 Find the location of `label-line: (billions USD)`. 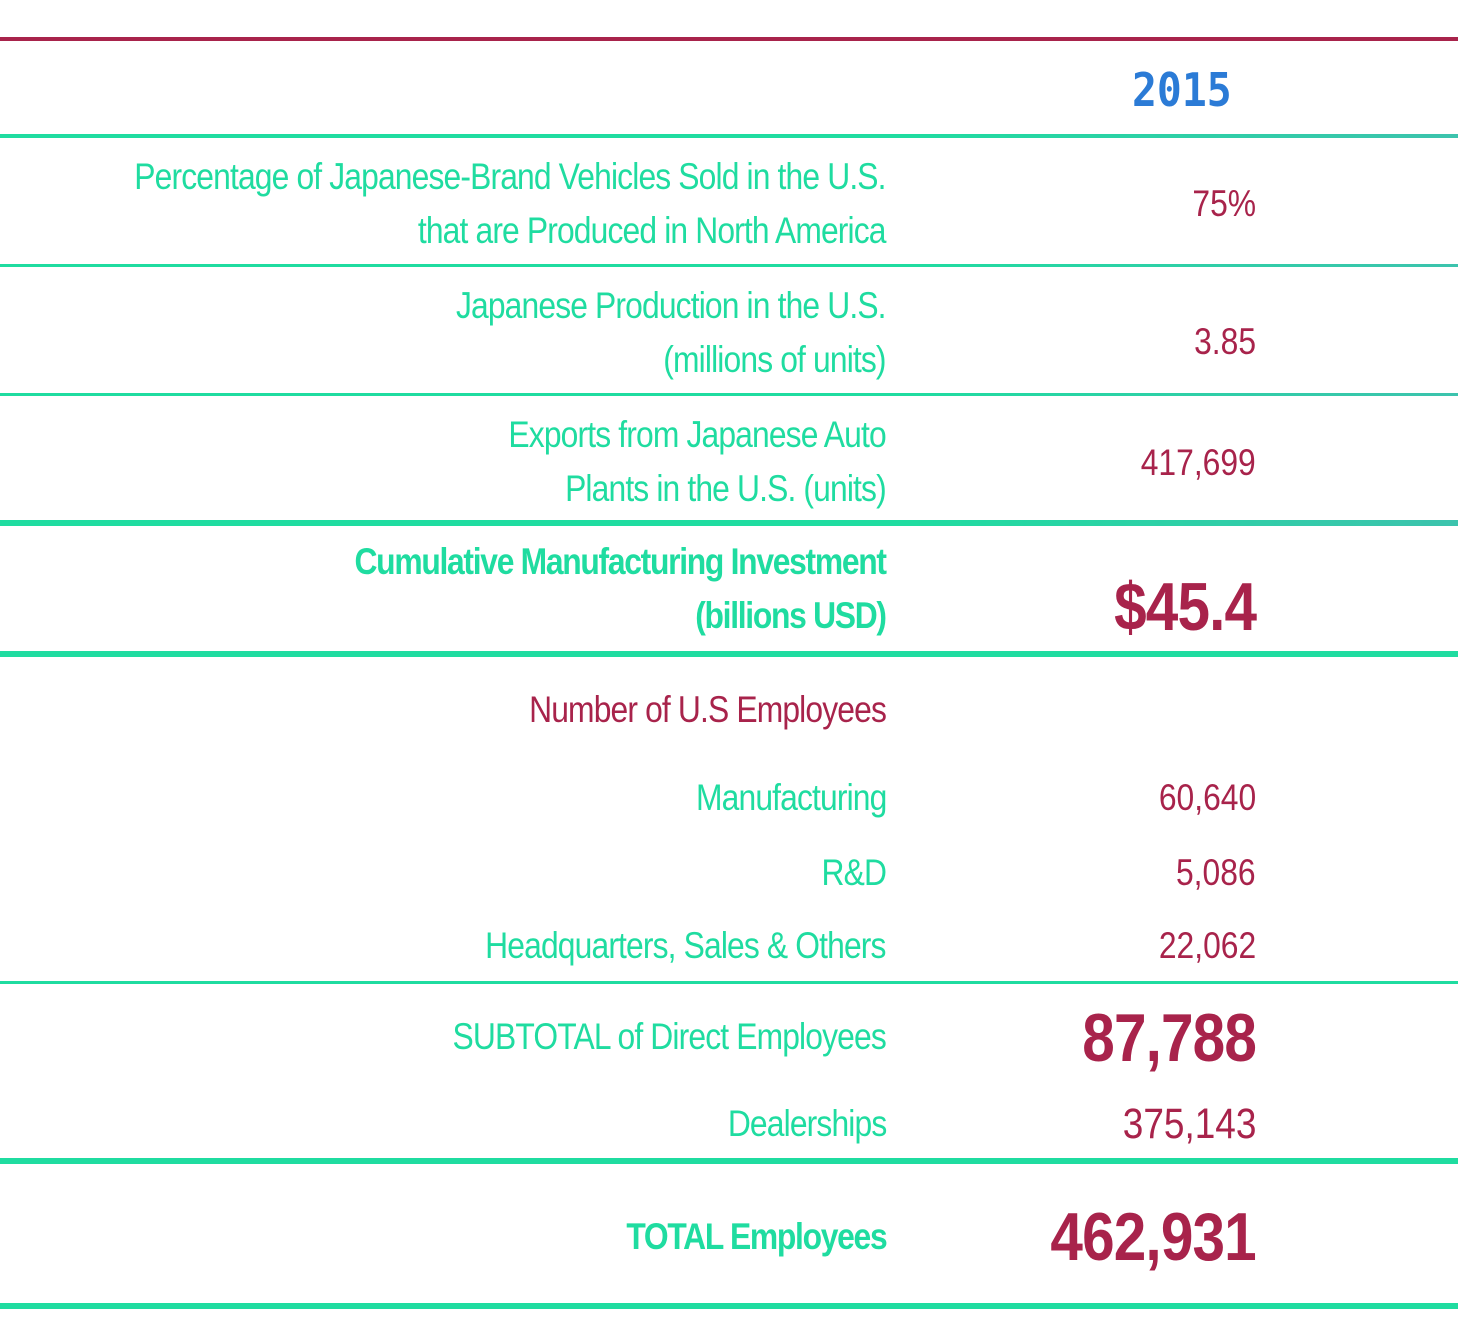

label-line: (billions USD) is located at coordinates (791, 615).